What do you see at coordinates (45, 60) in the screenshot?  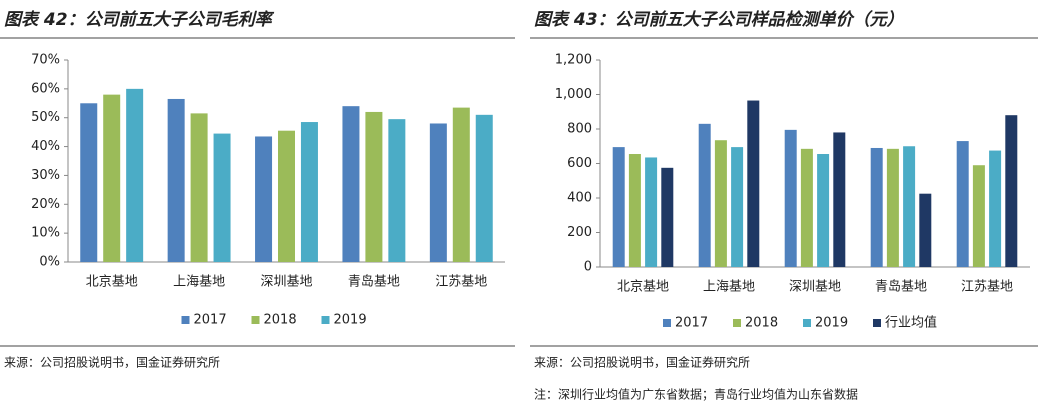 I see `y-tick-label: 70%` at bounding box center [45, 60].